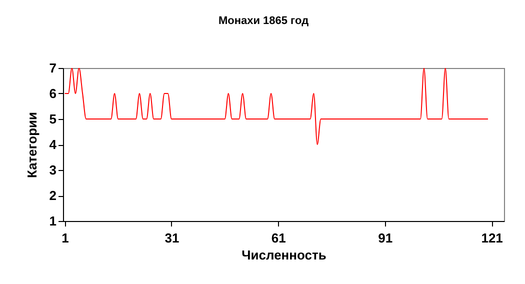  I want to click on y-tick-label: 7, so click(52, 68).